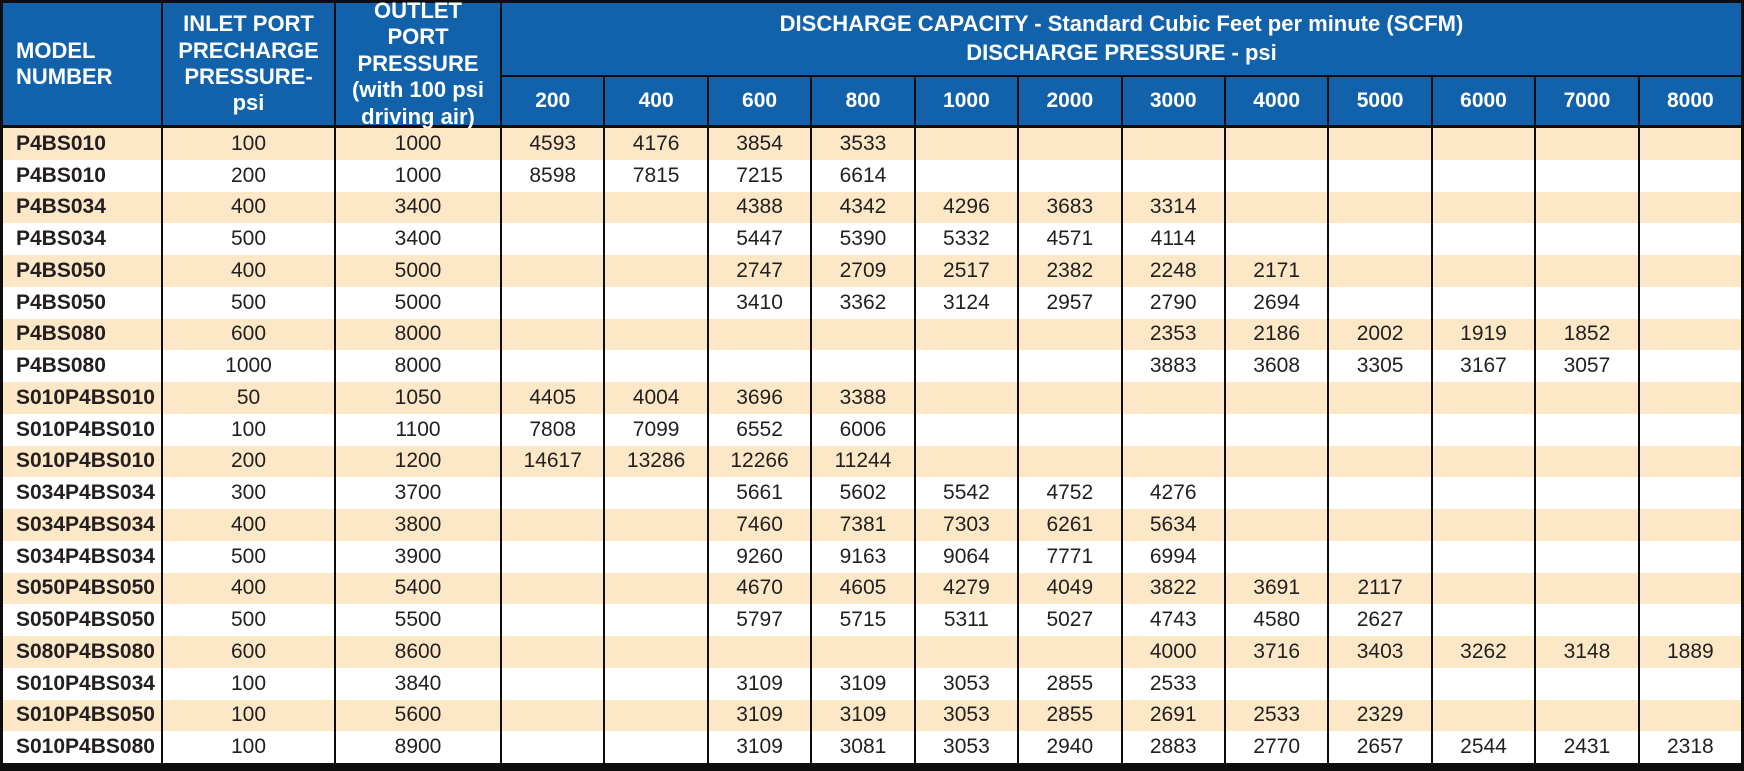 This screenshot has width=1744, height=771. What do you see at coordinates (1278, 271) in the screenshot?
I see `value-cell: 2171` at bounding box center [1278, 271].